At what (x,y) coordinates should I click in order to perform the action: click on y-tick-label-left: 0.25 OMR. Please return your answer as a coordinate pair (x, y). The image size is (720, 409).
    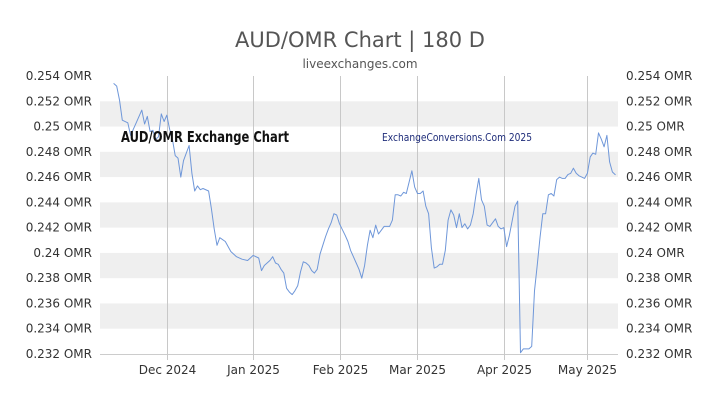
    Looking at the image, I should click on (62, 127).